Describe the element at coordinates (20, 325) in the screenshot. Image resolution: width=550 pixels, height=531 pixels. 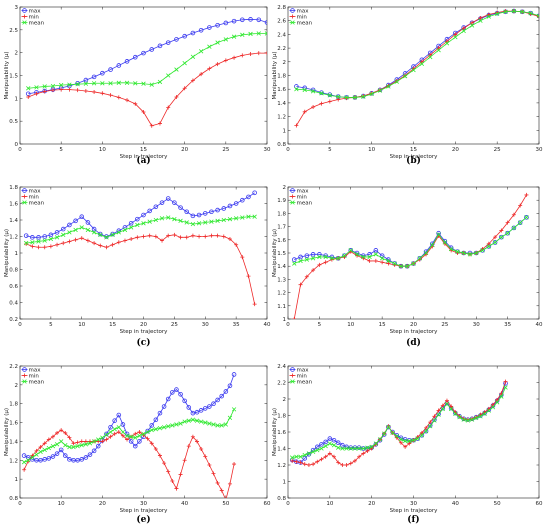
I see `x-tick-label: 0` at that location.